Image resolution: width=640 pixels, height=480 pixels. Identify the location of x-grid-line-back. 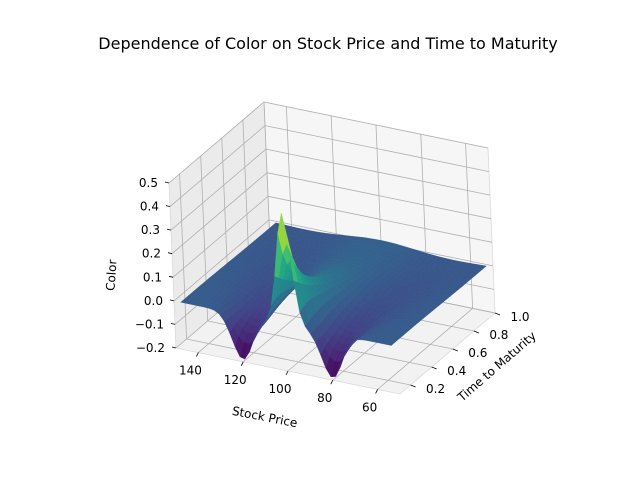
(469, 226).